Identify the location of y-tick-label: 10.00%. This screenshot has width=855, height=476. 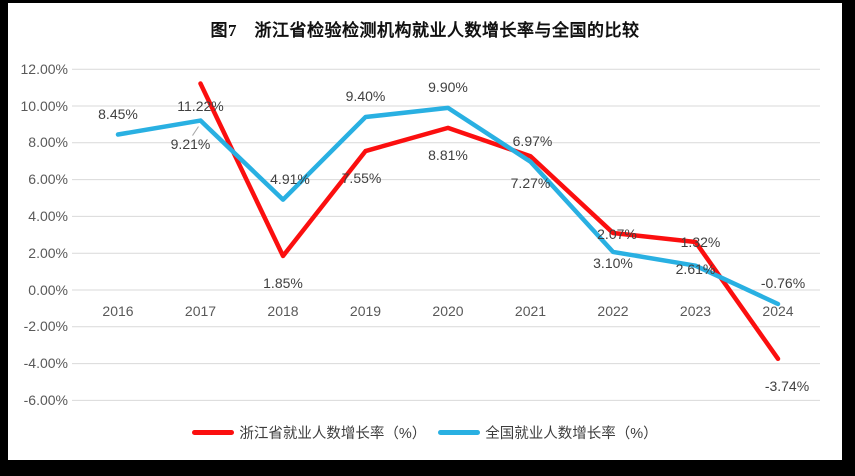
(44, 105).